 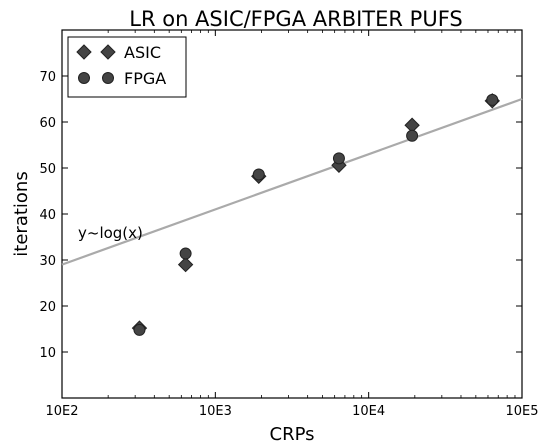 I want to click on legend: ASIC FPGA, so click(x=127, y=67).